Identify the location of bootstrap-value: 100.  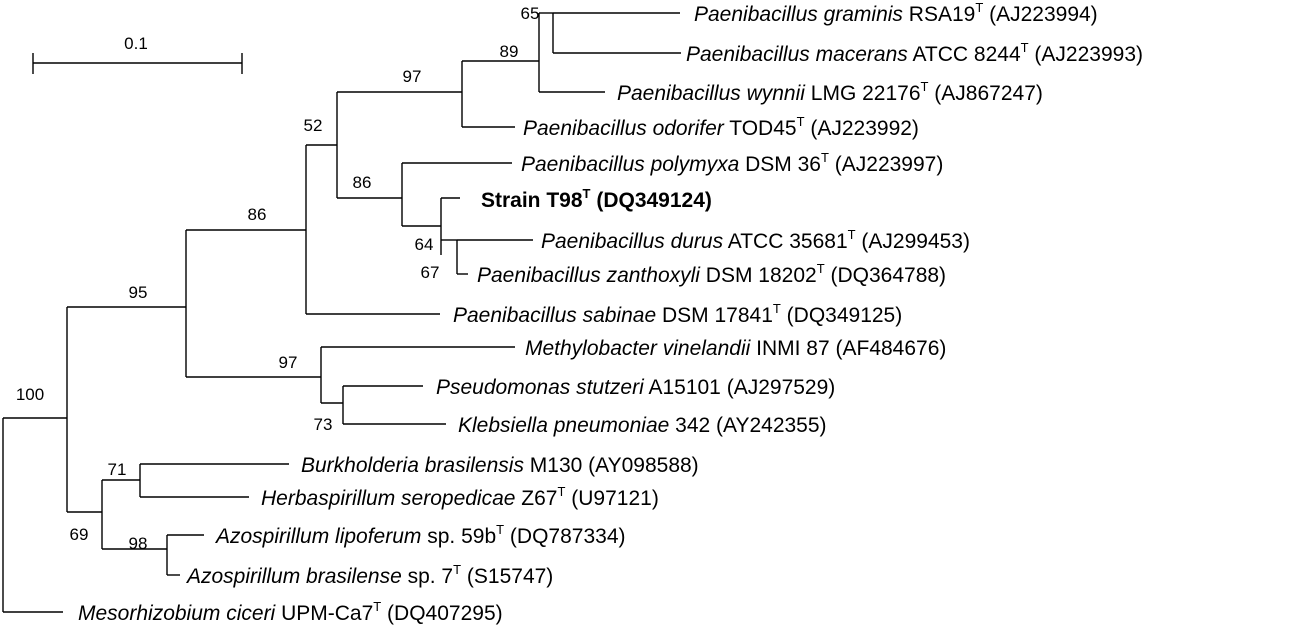
(30, 394).